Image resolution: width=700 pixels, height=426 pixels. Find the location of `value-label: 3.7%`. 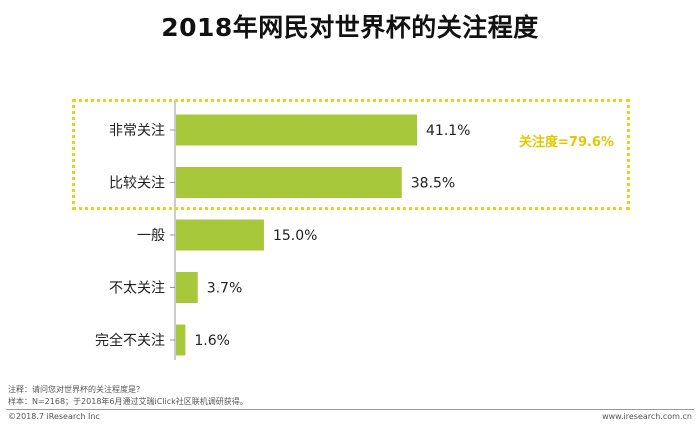

value-label: 3.7% is located at coordinates (225, 289).